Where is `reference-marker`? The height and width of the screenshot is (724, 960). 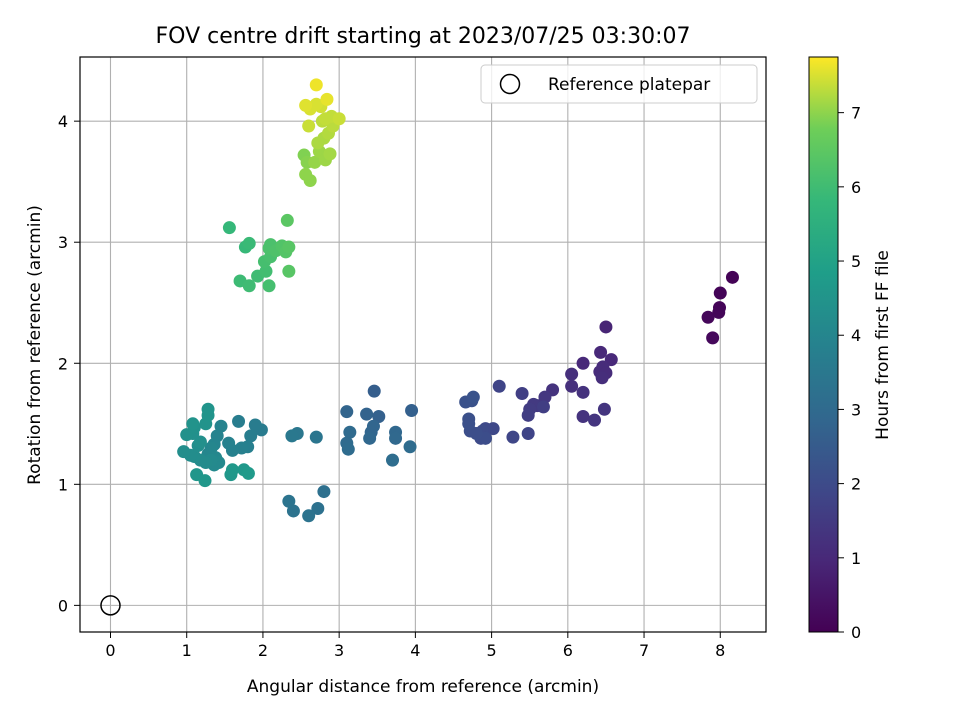
reference-marker is located at coordinates (110, 605).